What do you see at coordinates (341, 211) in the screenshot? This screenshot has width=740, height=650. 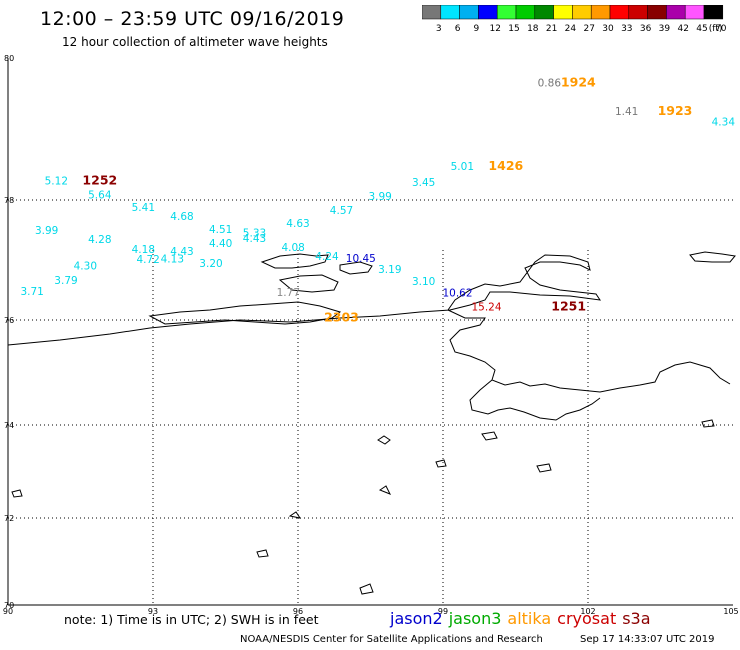 I see `wave-height-value: 4.57` at bounding box center [341, 211].